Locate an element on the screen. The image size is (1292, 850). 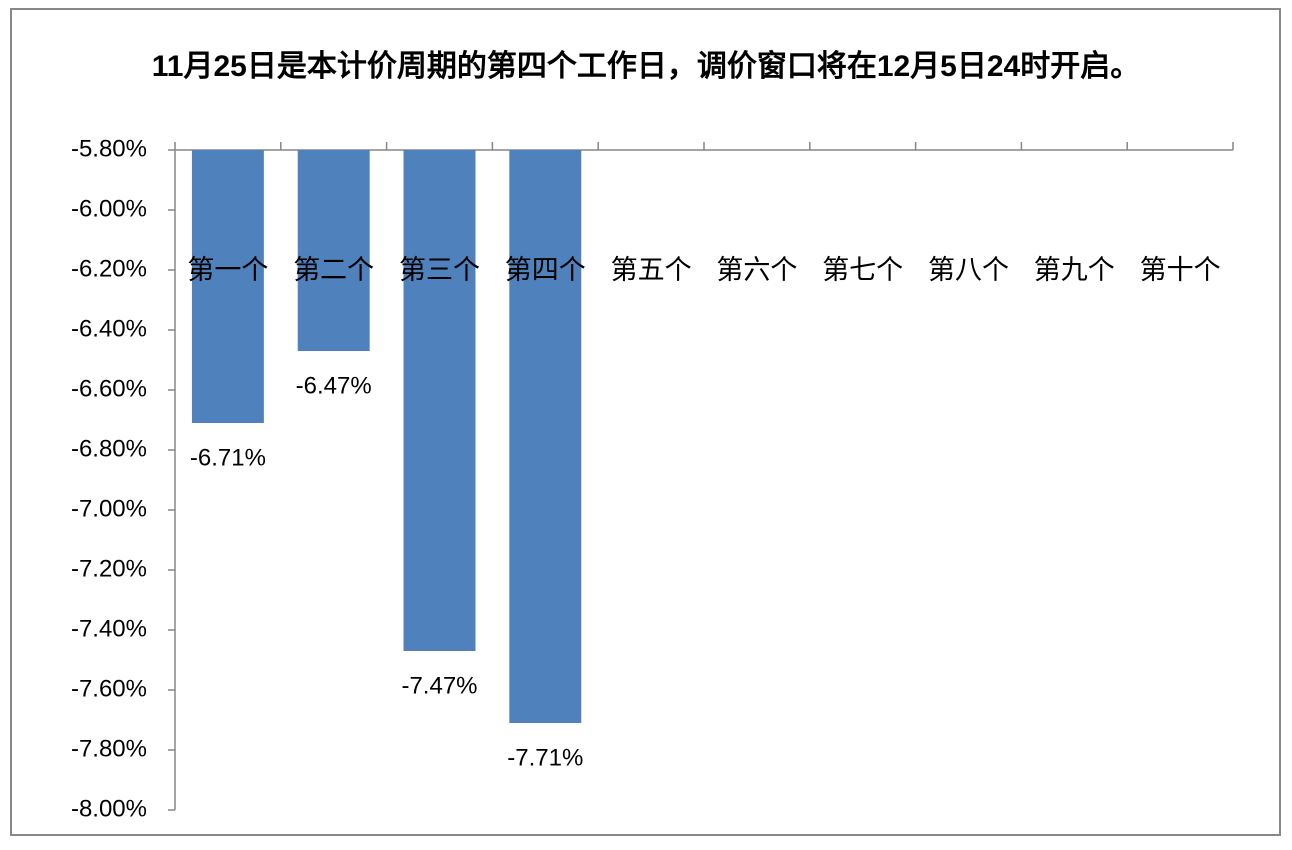
y-tick-label: -6.80% is located at coordinates (109, 448).